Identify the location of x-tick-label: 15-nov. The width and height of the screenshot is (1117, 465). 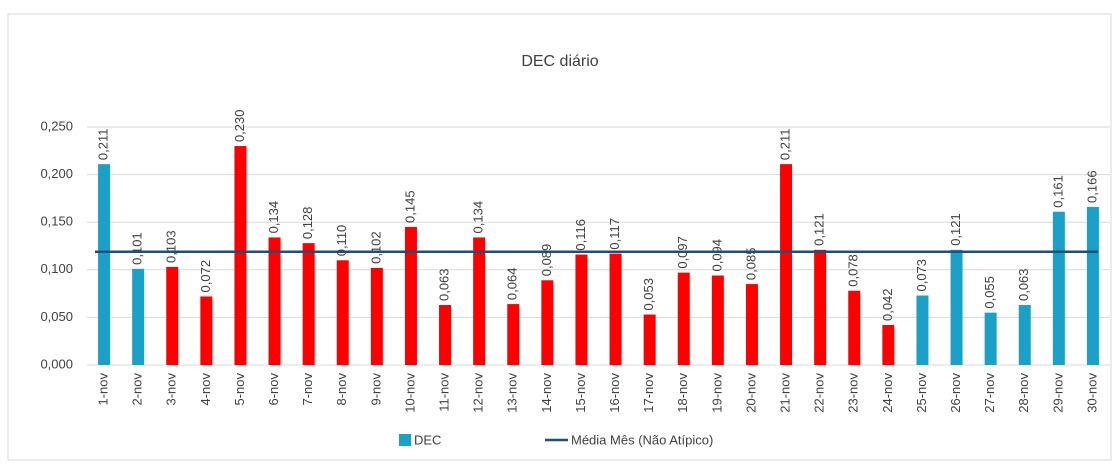
(580, 393).